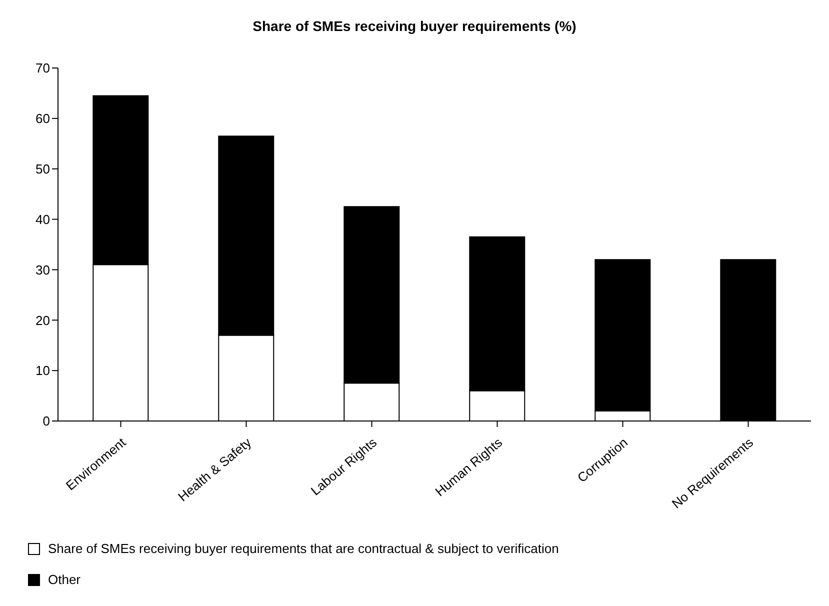 This screenshot has height=606, width=829. What do you see at coordinates (43, 270) in the screenshot?
I see `y-tick-label: 30` at bounding box center [43, 270].